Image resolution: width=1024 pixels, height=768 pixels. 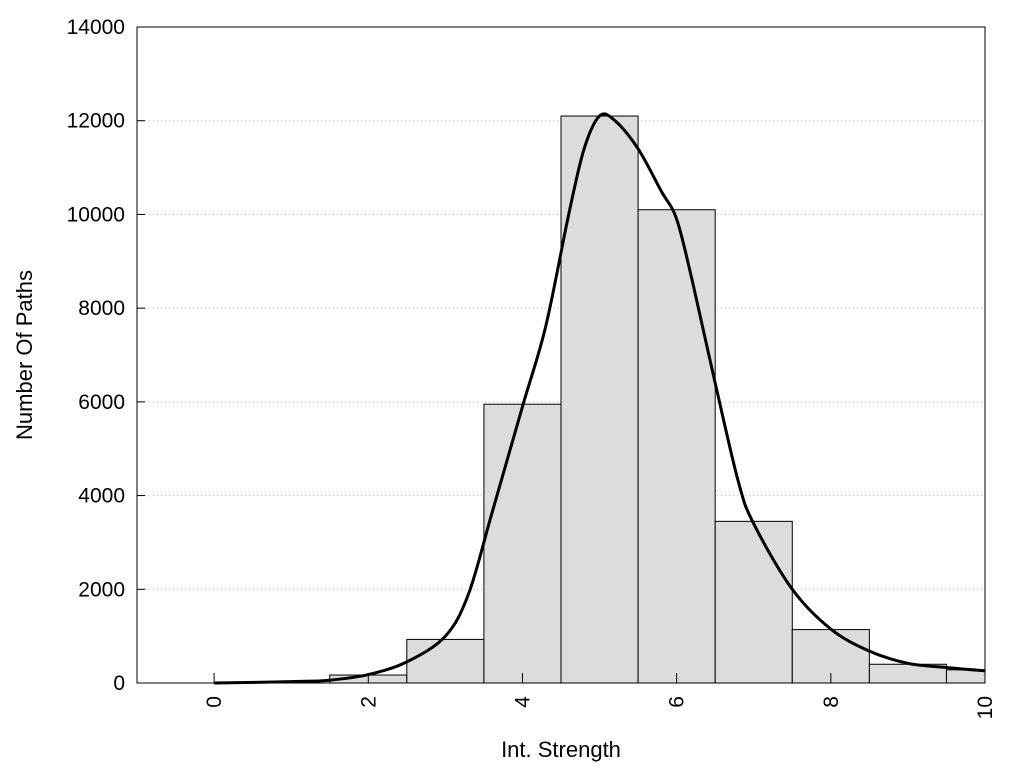 I want to click on x-tick-label: 8, so click(x=831, y=702).